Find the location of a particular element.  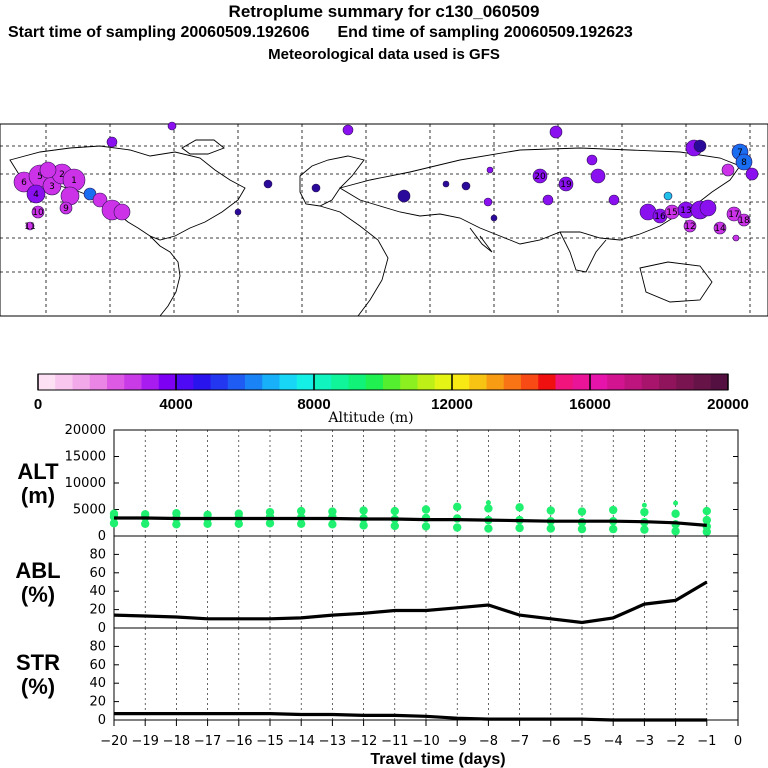

trajectory-day-label: 7 is located at coordinates (740, 153).